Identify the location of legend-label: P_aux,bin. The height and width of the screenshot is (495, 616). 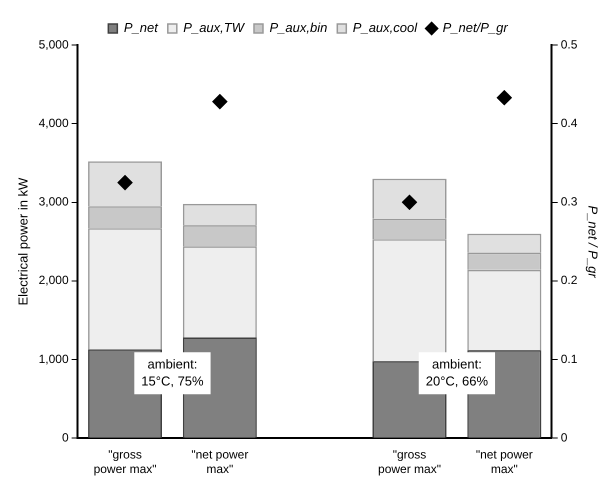
(298, 28).